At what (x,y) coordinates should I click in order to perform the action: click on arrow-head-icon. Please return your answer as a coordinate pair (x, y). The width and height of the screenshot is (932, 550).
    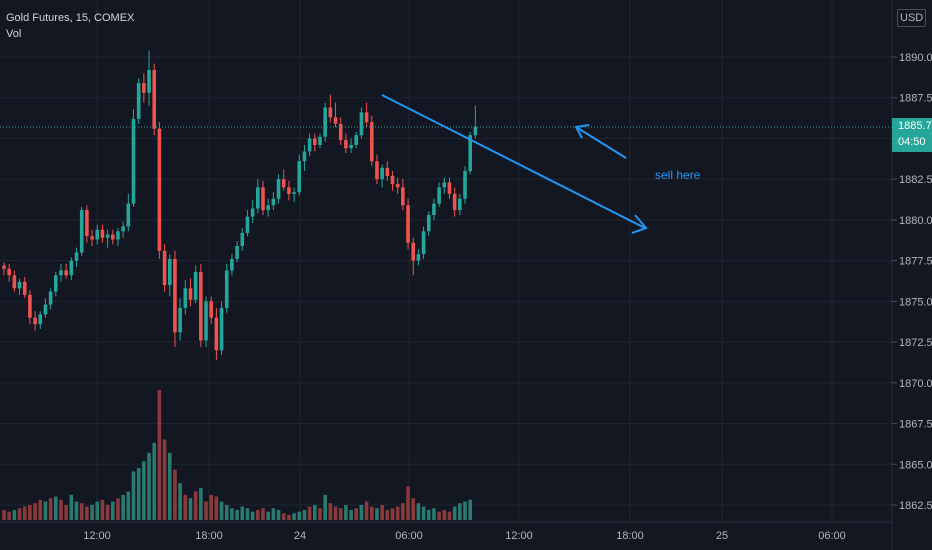
    Looking at the image, I should click on (639, 224).